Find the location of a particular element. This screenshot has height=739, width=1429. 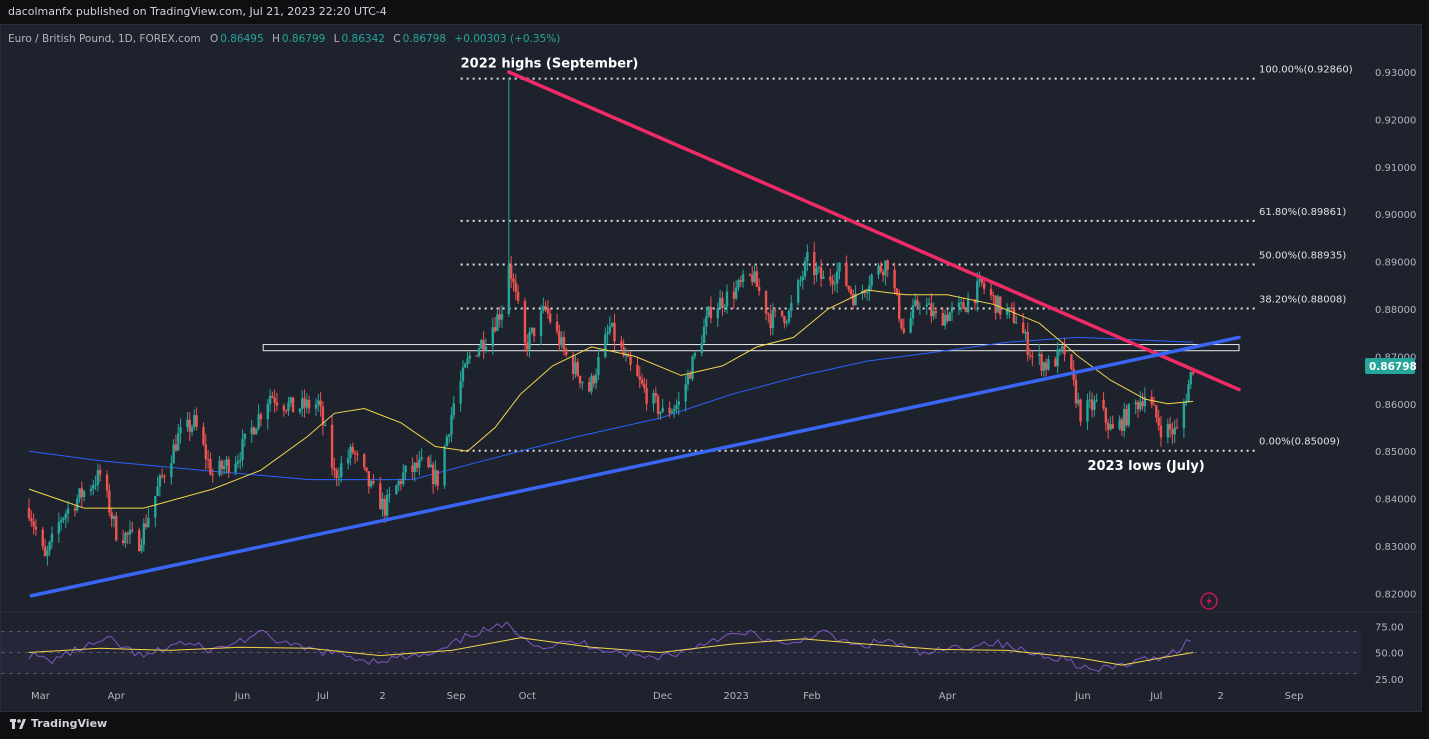

last-price-label: 0.86798 is located at coordinates (1393, 367).